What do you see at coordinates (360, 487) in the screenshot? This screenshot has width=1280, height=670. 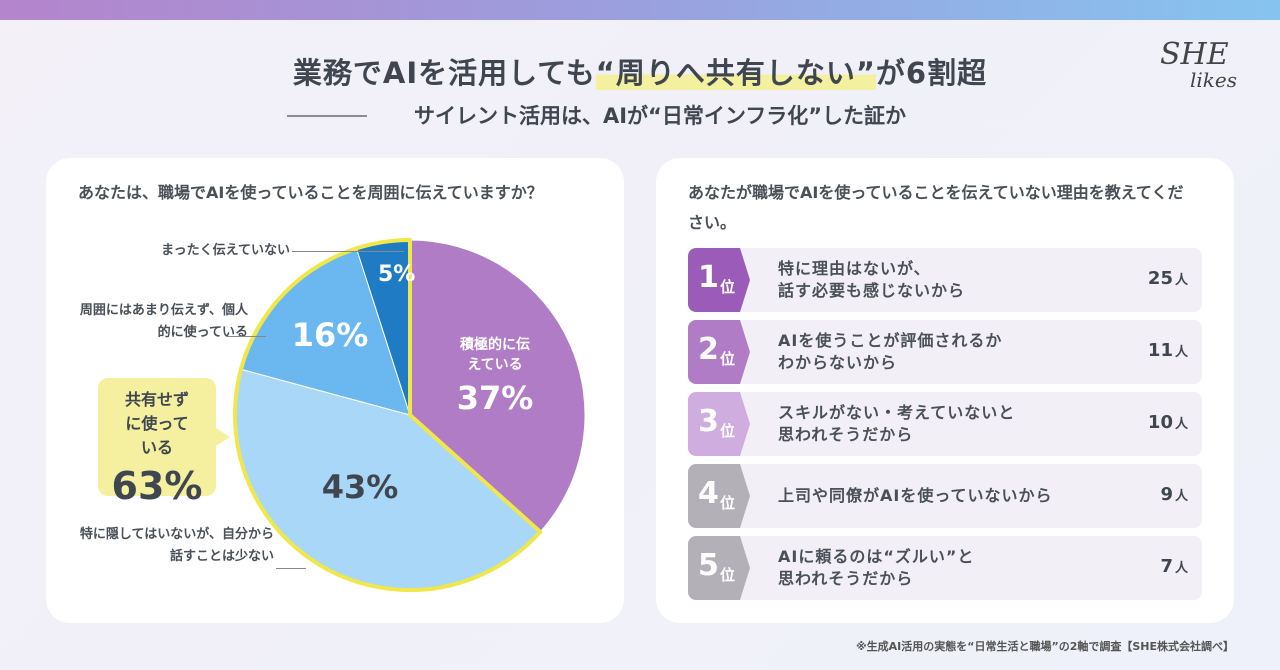 I see `slice-label-rarely: 43%` at bounding box center [360, 487].